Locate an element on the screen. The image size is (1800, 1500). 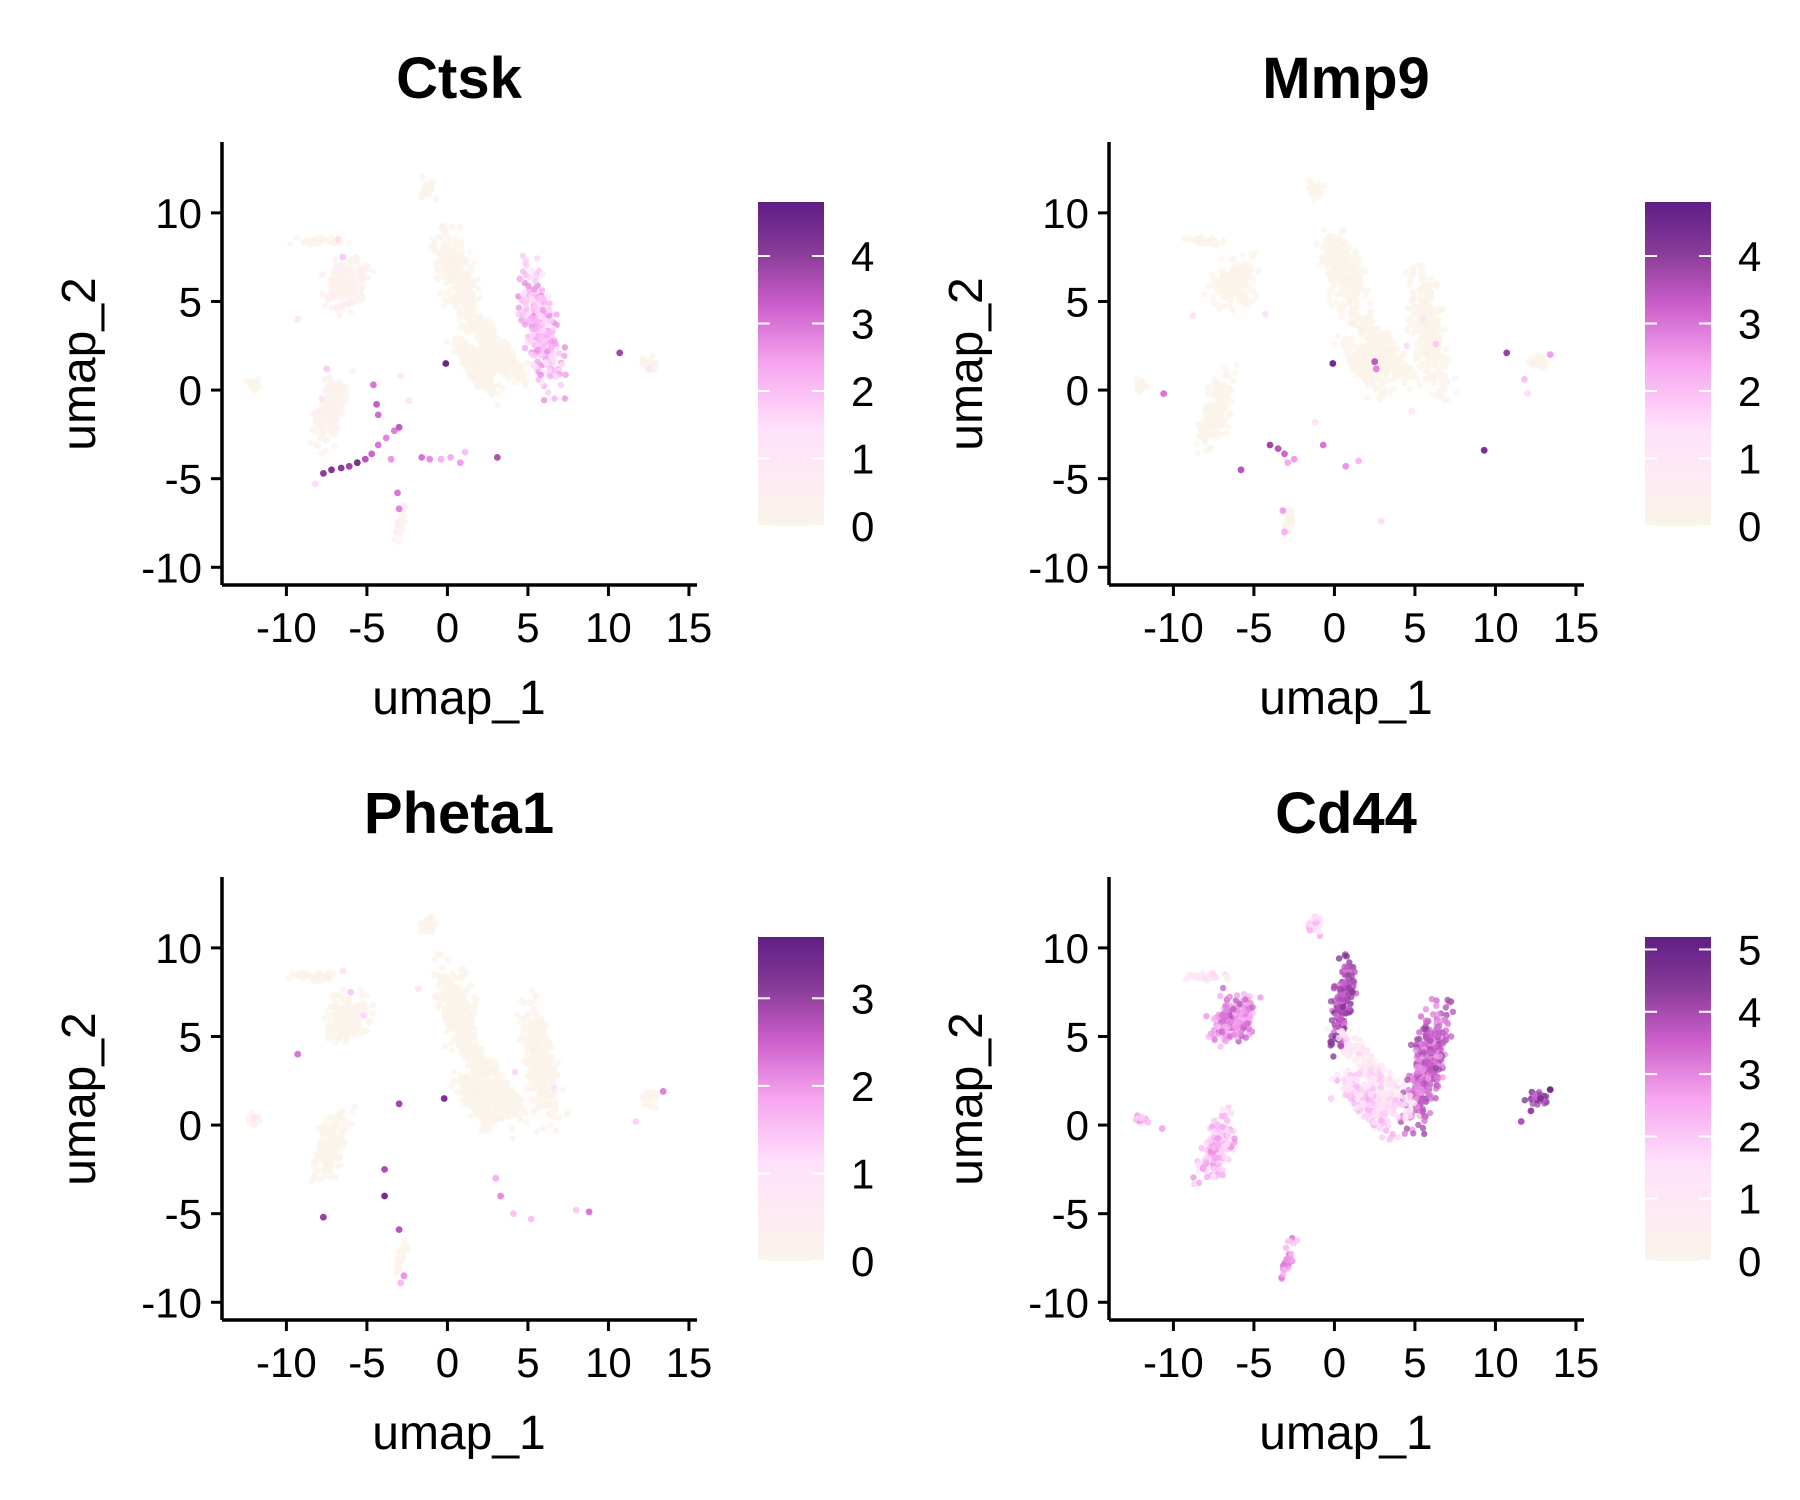
y-tick-label: -10 is located at coordinates (171, 1302).